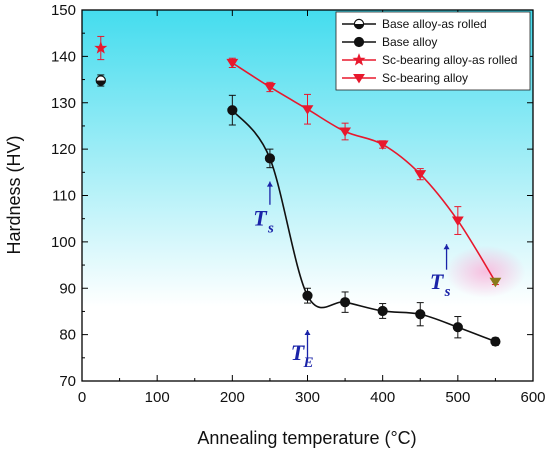  What do you see at coordinates (64, 196) in the screenshot?
I see `y-tick-label: 110` at bounding box center [64, 196].